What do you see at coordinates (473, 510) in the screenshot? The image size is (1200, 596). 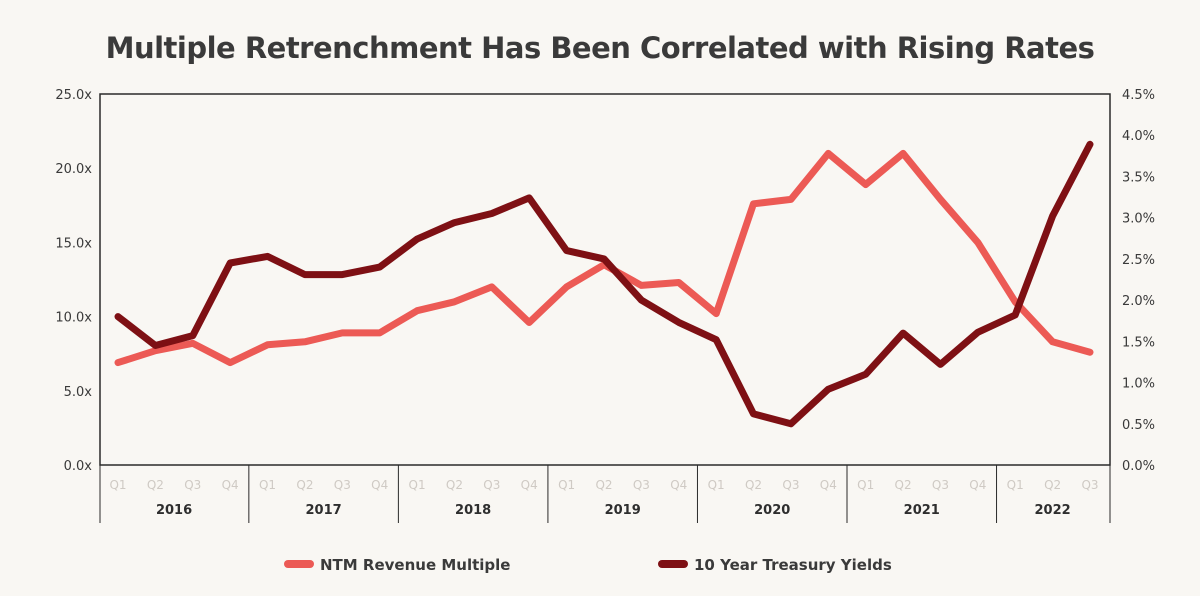 I see `year-label: 2018` at bounding box center [473, 510].